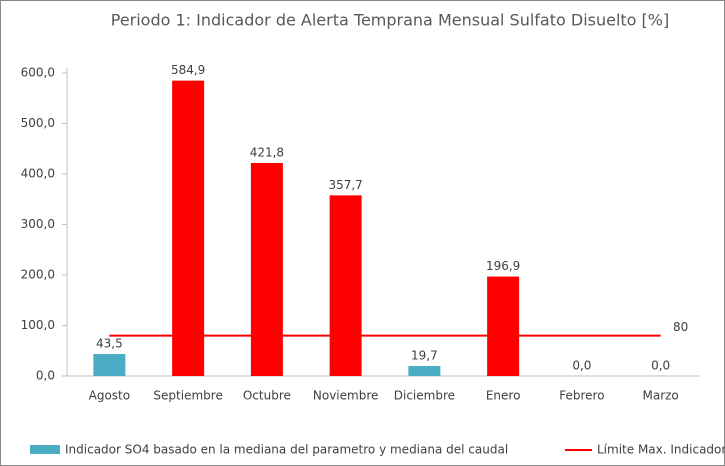 The height and width of the screenshot is (466, 725). Describe the element at coordinates (38, 174) in the screenshot. I see `y-tick-label: 400,0` at that location.